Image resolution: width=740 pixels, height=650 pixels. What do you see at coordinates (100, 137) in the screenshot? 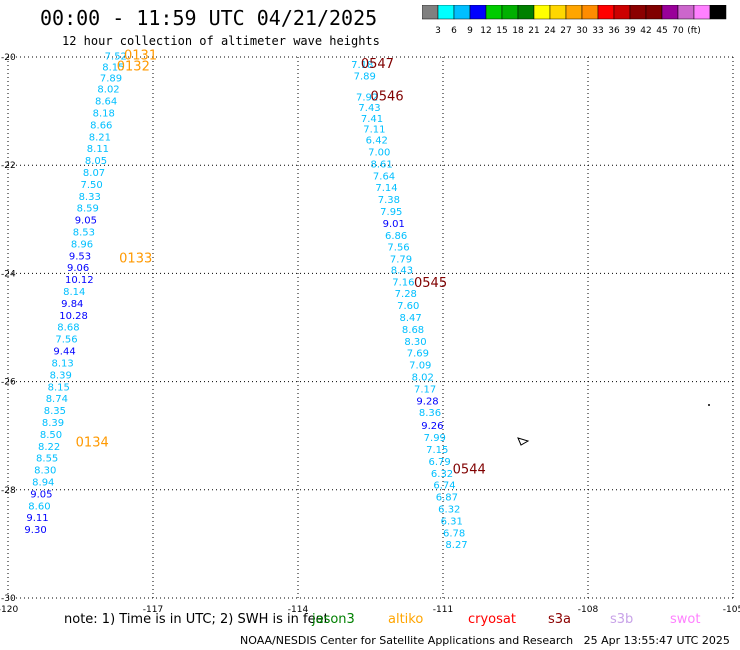
I see `wave-height-value: 8.21` at bounding box center [100, 137].